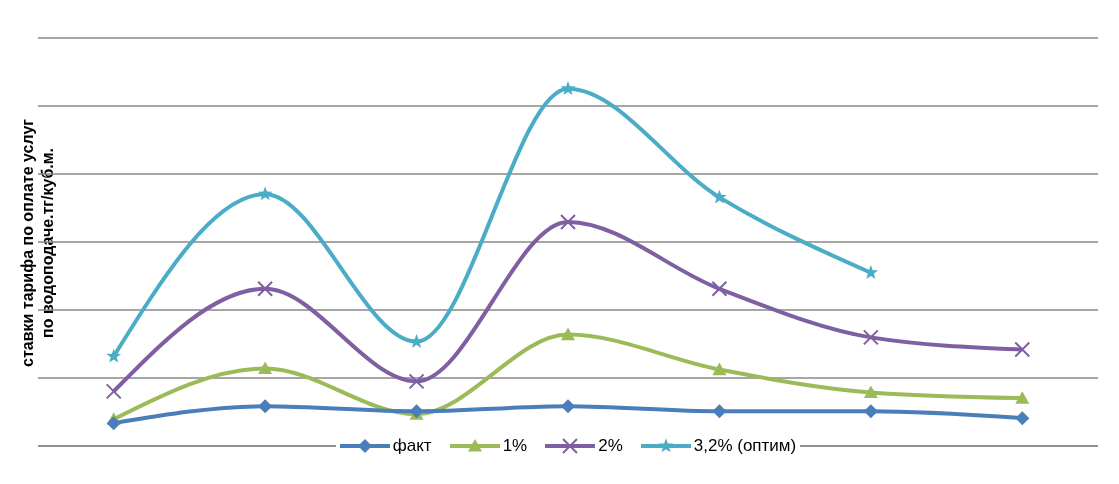  What do you see at coordinates (515, 446) in the screenshot?
I see `legend-label: 1%` at bounding box center [515, 446].